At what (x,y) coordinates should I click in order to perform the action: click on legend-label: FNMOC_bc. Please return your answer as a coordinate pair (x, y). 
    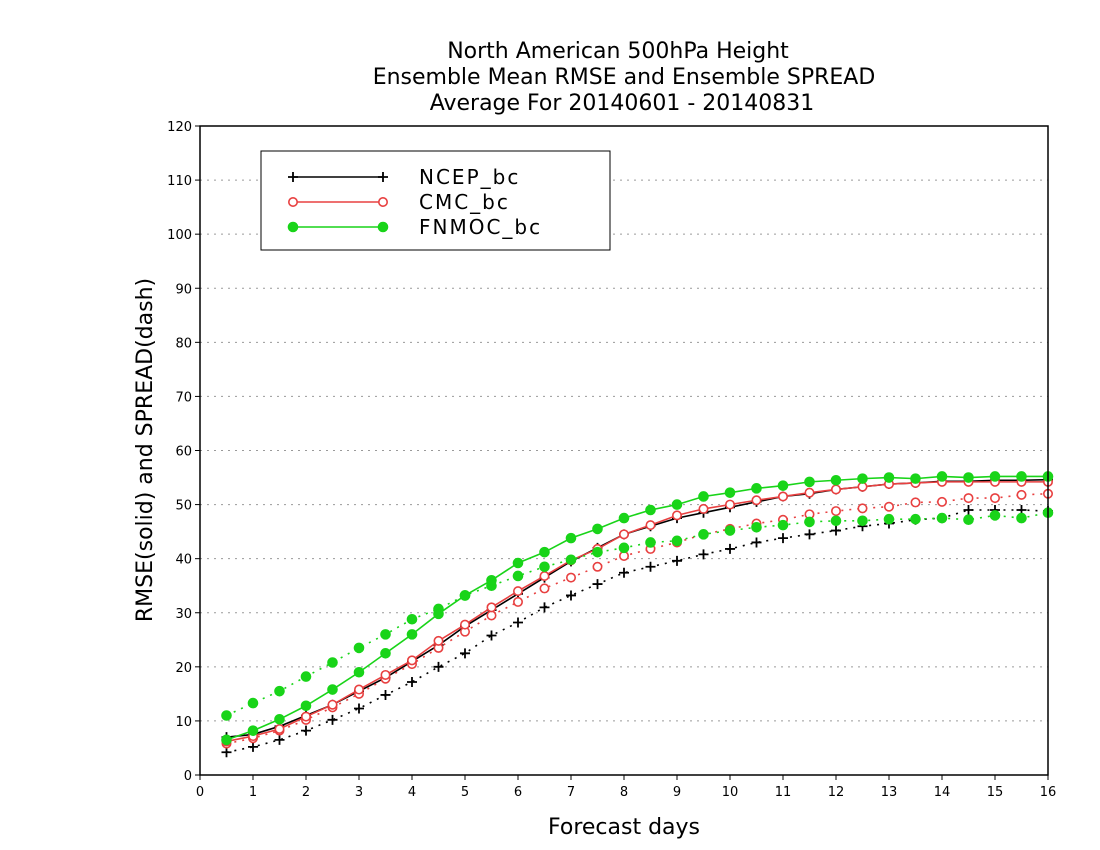
    Looking at the image, I should click on (480, 227).